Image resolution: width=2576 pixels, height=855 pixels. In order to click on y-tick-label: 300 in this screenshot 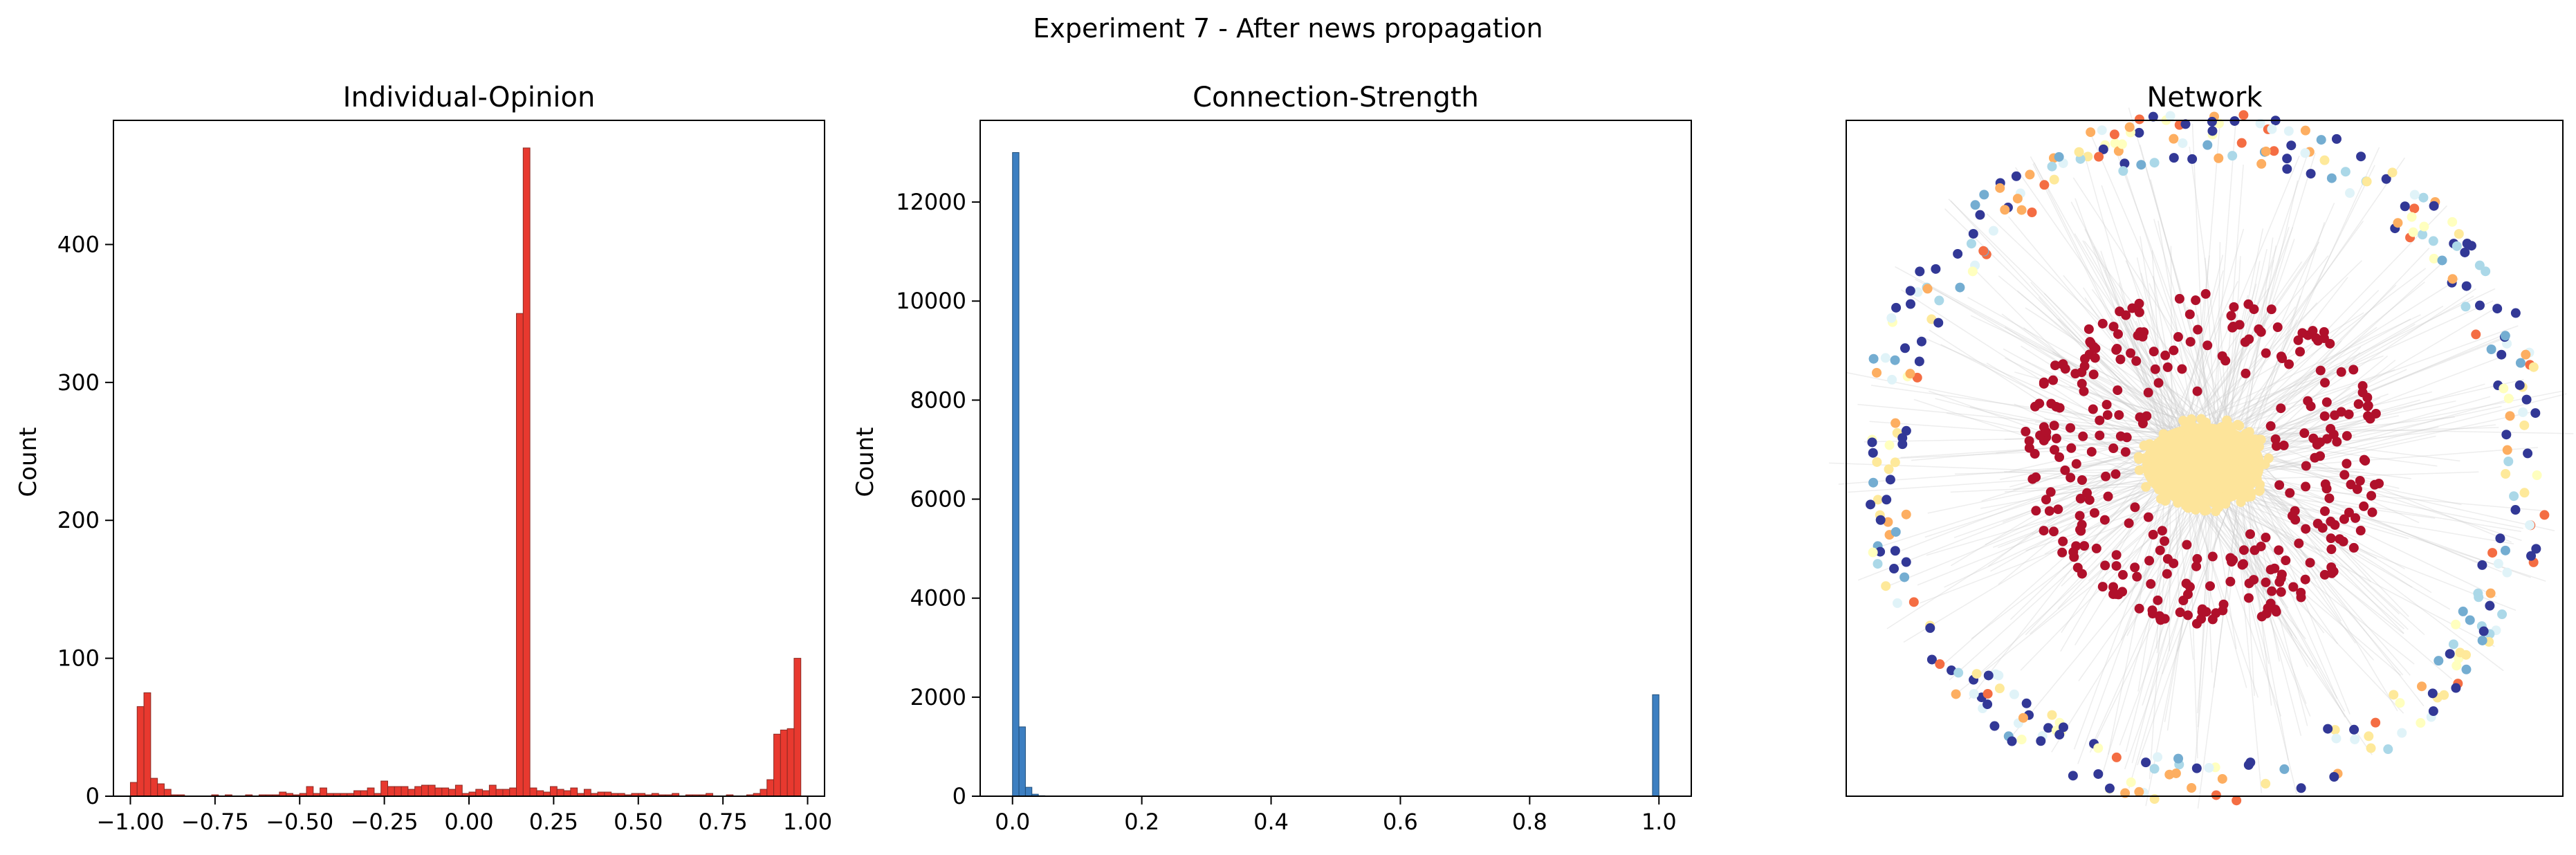, I will do `click(78, 382)`.